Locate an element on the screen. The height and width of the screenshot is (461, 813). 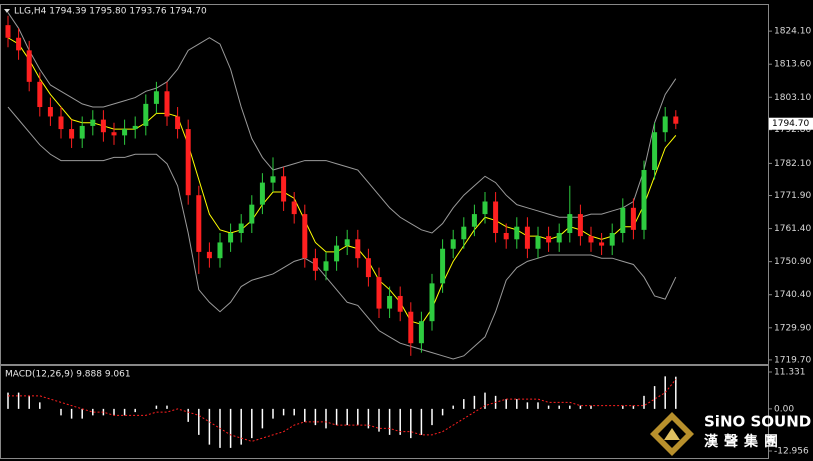
last-price-label: 1794.70 is located at coordinates (790, 124).